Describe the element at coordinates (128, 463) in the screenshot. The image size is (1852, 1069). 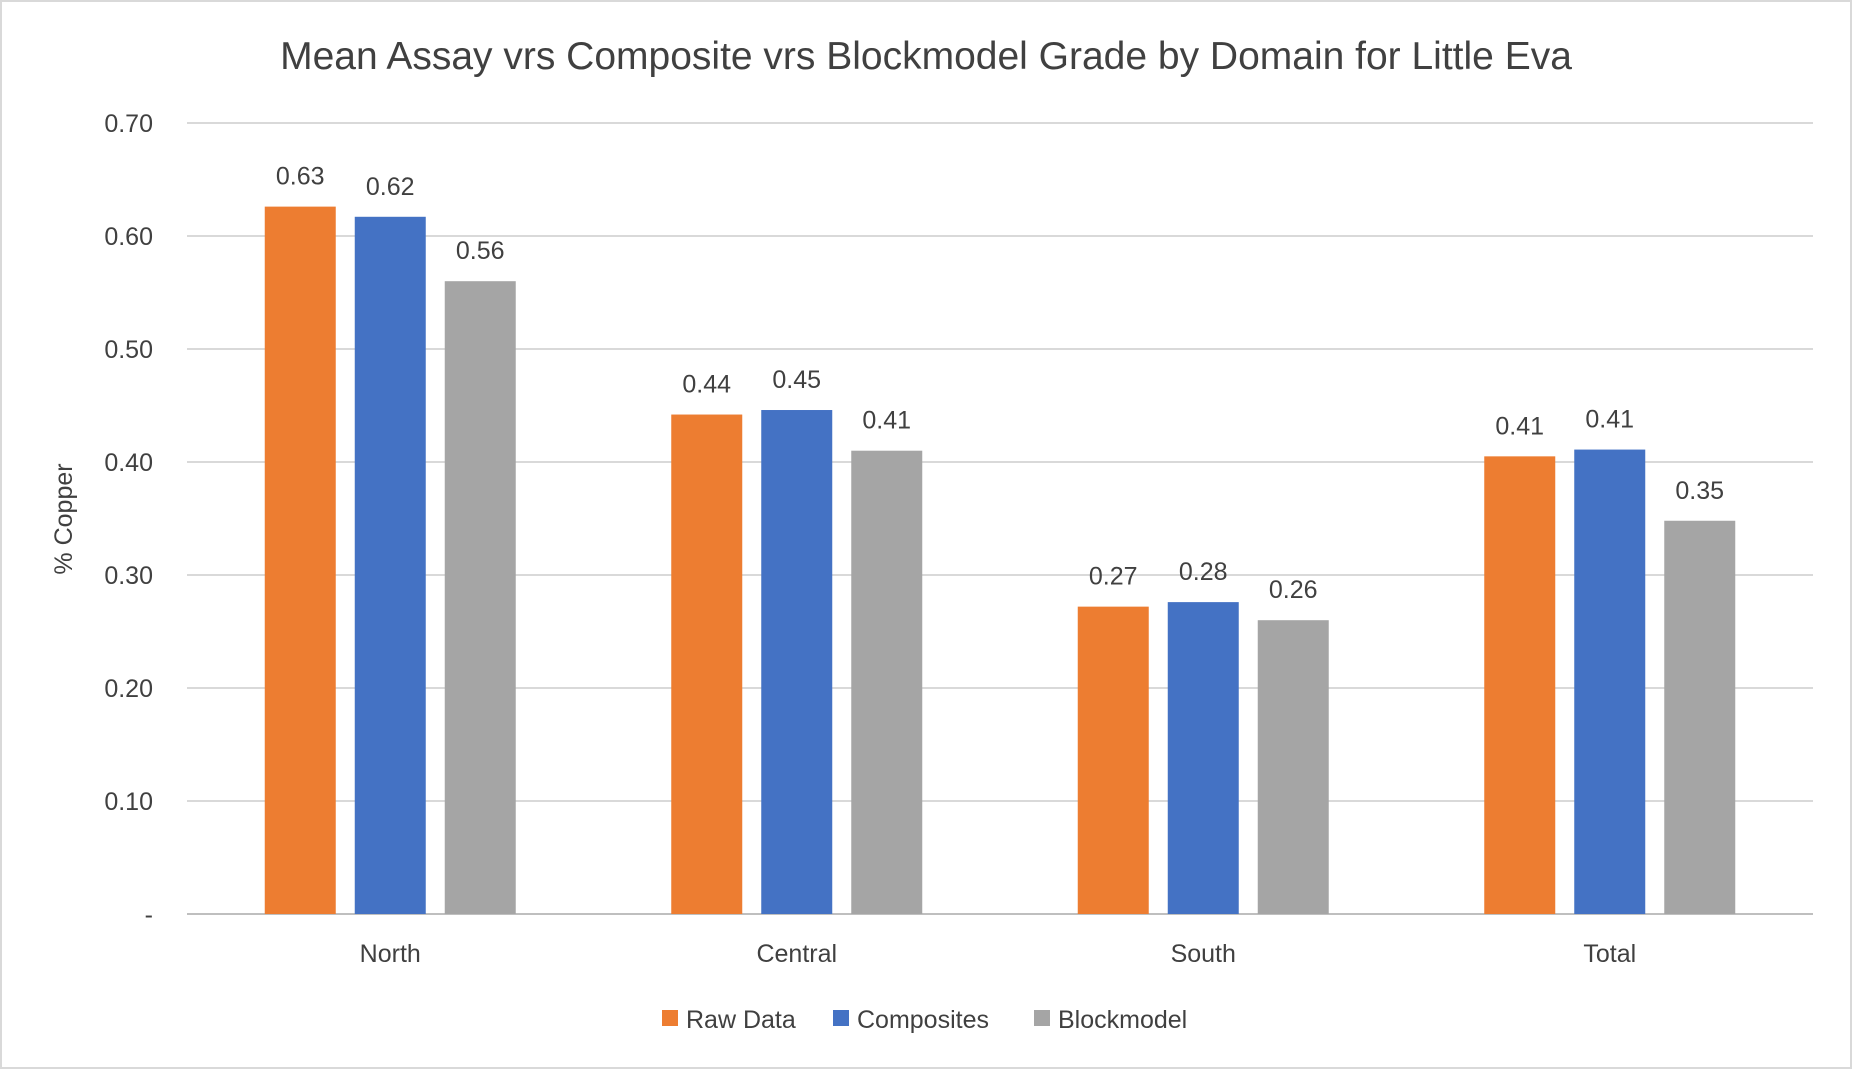
I see `y-tick-label: 0.40` at that location.